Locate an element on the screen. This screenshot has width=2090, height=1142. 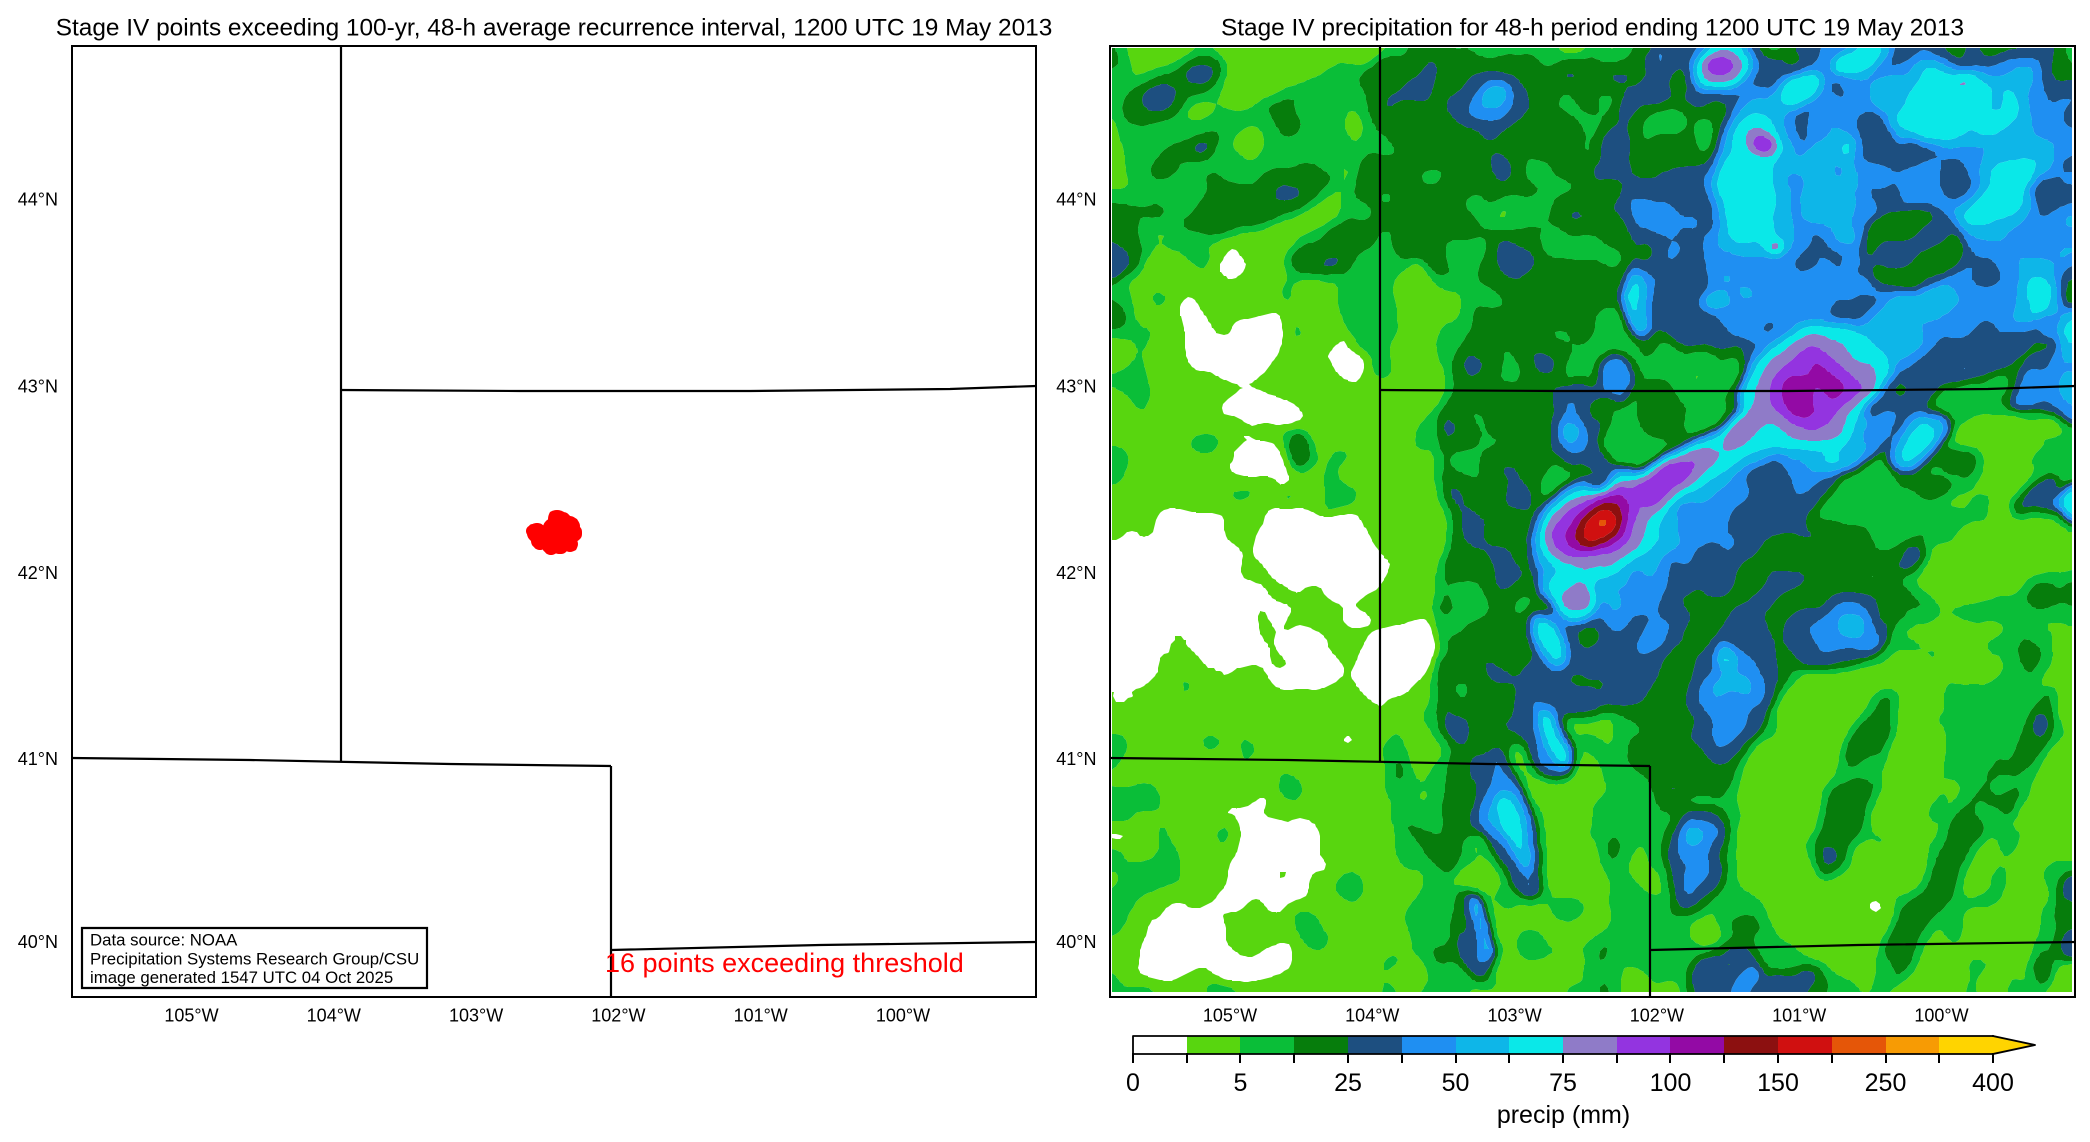
svg-text: 250 is located at coordinates (1886, 1083).